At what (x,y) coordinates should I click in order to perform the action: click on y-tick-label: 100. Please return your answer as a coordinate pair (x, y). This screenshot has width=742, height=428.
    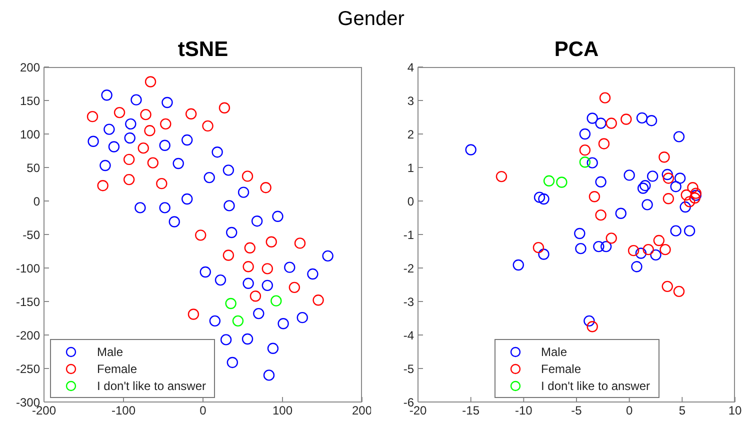
    Looking at the image, I should click on (30, 134).